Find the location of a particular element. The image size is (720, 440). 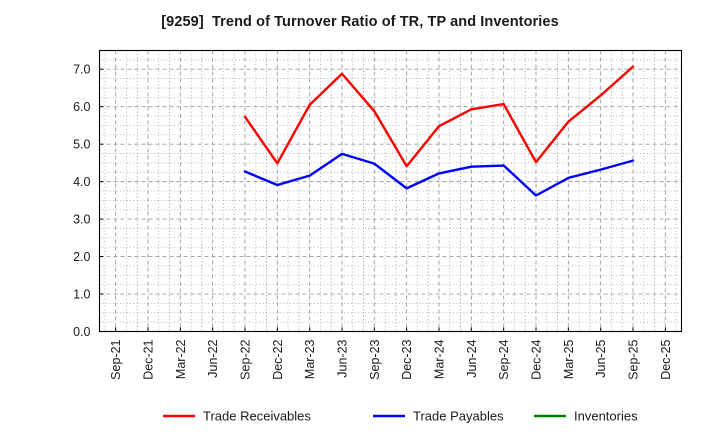

x-tick-label: Dec-23 is located at coordinates (407, 359).